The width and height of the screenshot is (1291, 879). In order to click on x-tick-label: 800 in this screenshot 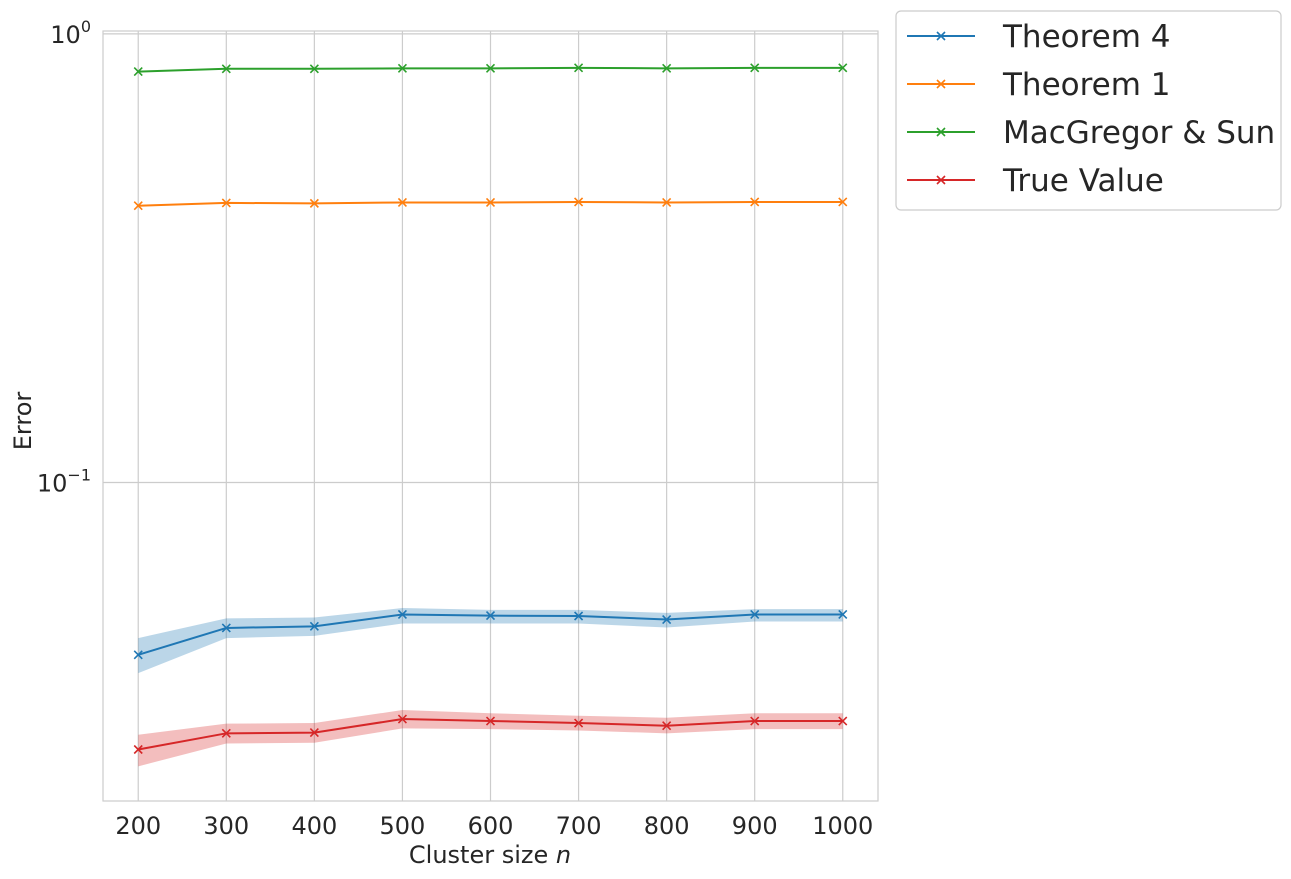, I will do `click(667, 826)`.